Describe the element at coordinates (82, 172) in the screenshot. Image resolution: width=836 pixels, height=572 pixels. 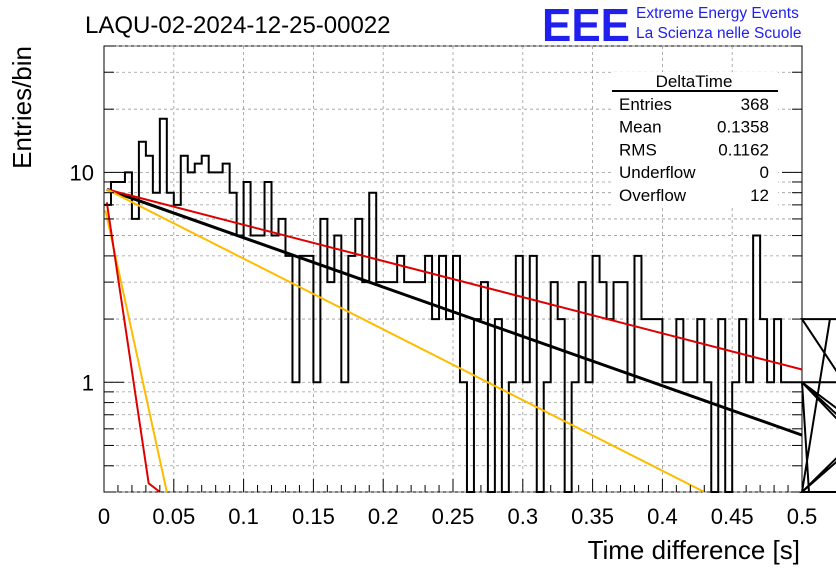
I see `y-tick-label: 10` at that location.